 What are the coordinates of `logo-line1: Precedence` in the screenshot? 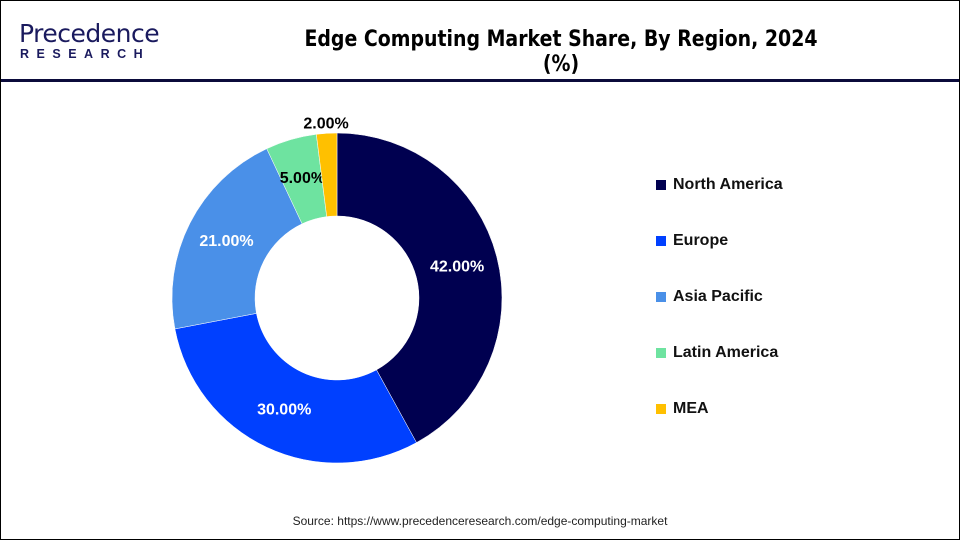 It's located at (89, 33).